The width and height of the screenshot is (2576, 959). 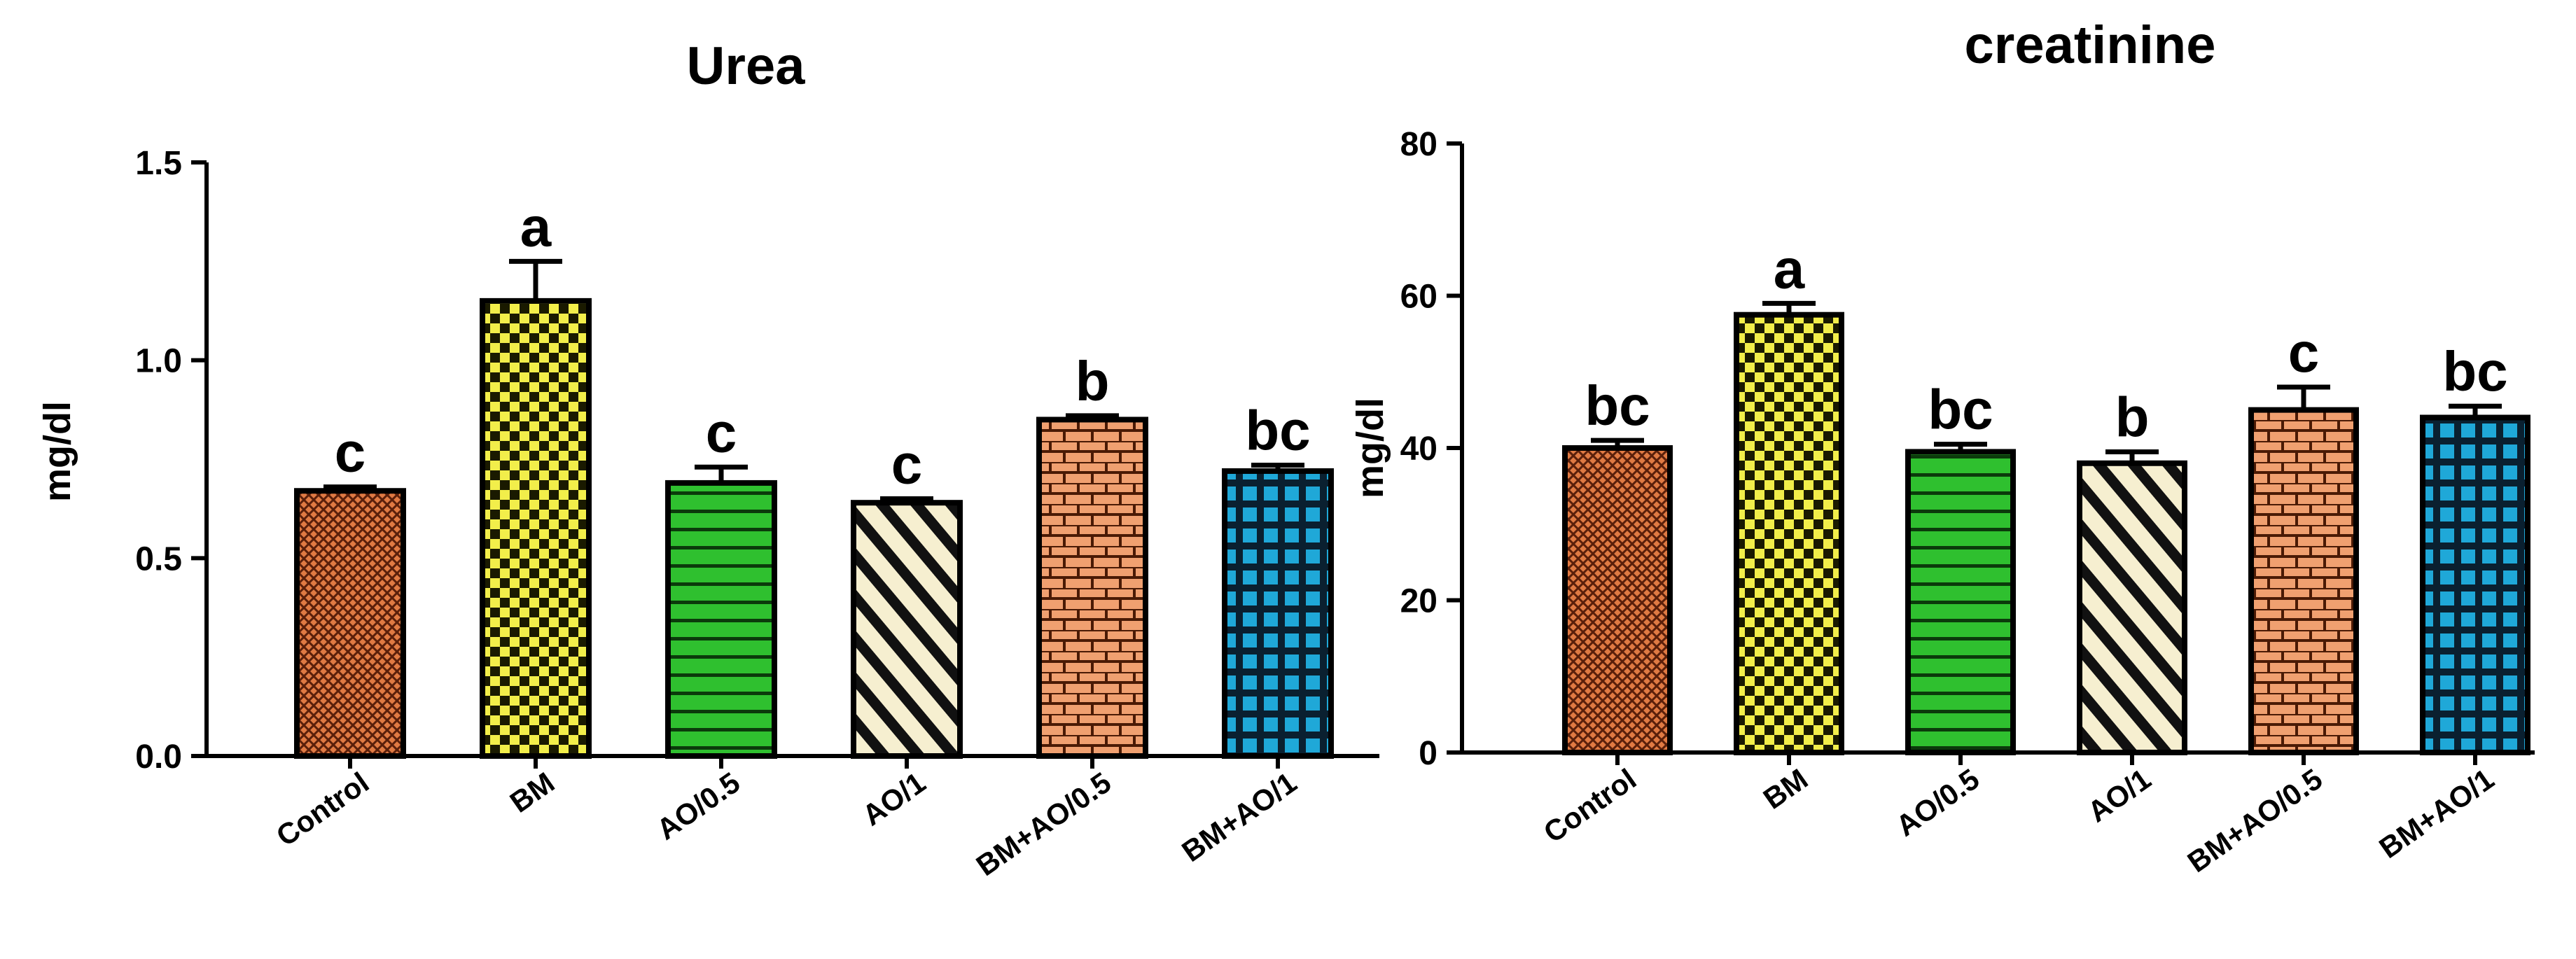 I want to click on y-tick-label: 1.5, so click(x=158, y=163).